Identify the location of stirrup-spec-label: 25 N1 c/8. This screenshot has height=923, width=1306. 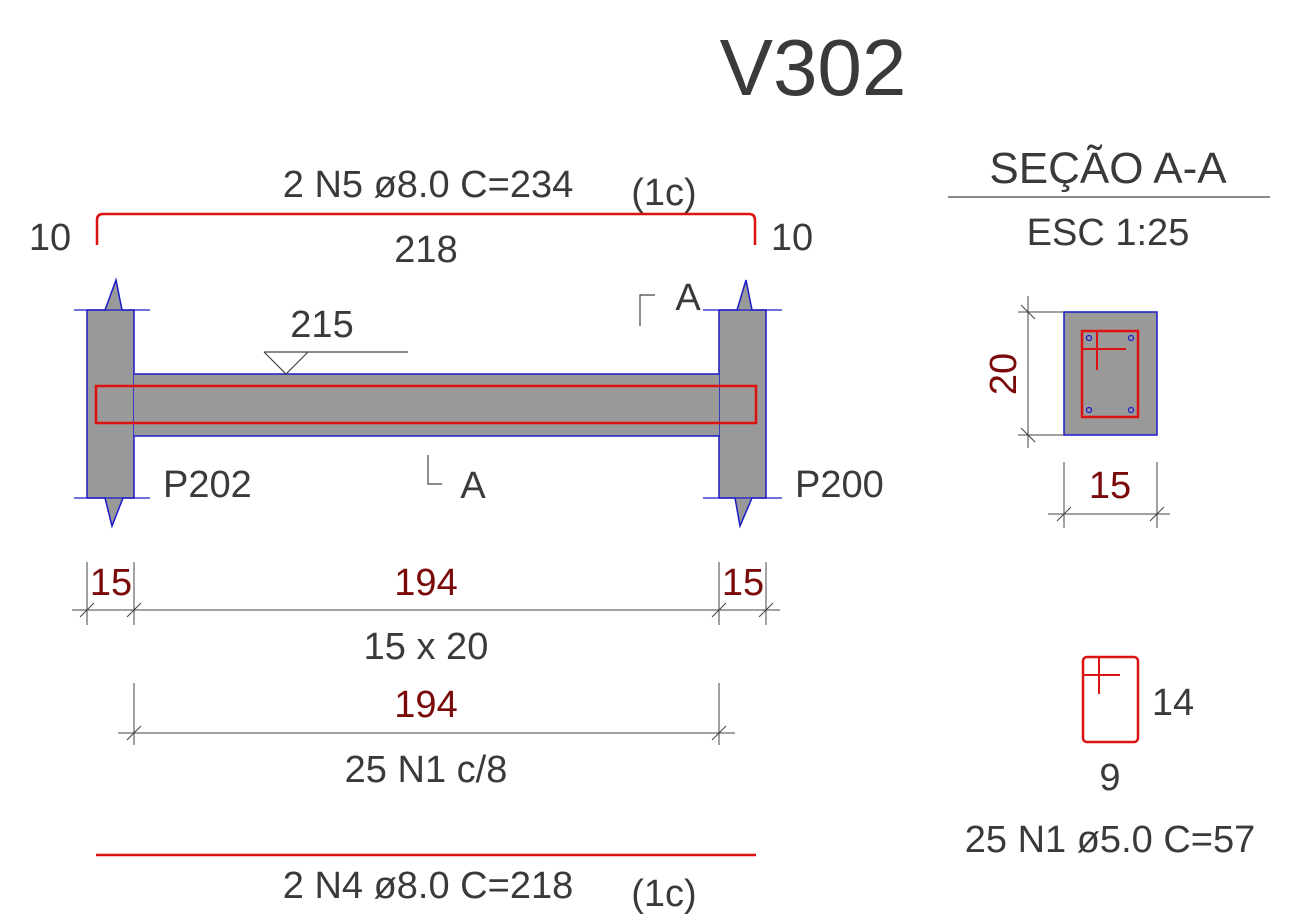
(426, 770).